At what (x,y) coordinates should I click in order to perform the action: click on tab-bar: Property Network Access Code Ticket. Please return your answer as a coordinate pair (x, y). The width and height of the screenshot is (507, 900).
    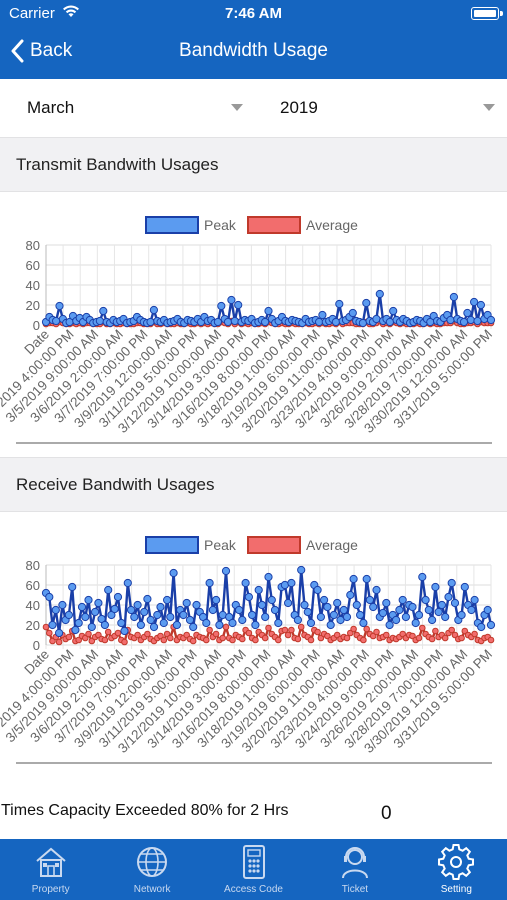
    Looking at the image, I should click on (253, 869).